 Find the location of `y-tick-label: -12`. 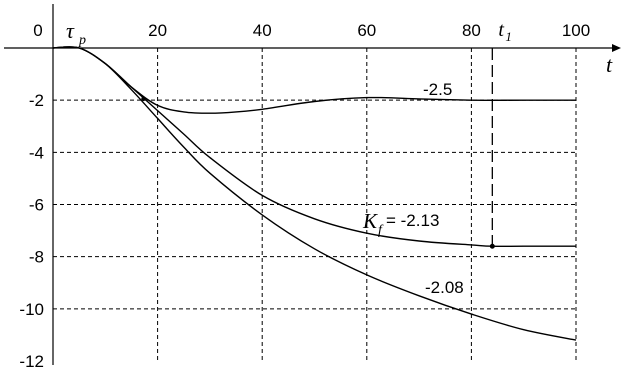

y-tick-label: -12 is located at coordinates (31, 359).